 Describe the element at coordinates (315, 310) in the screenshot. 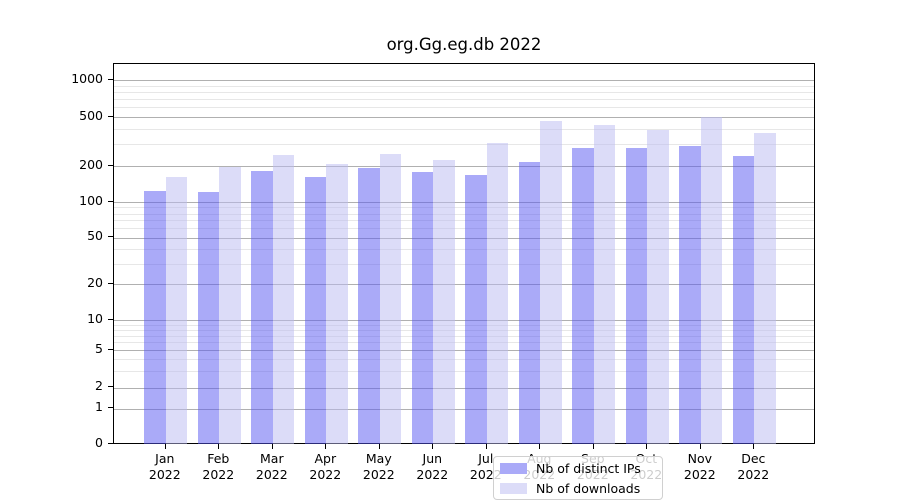

I see `bar-distinct-ips-apr` at that location.